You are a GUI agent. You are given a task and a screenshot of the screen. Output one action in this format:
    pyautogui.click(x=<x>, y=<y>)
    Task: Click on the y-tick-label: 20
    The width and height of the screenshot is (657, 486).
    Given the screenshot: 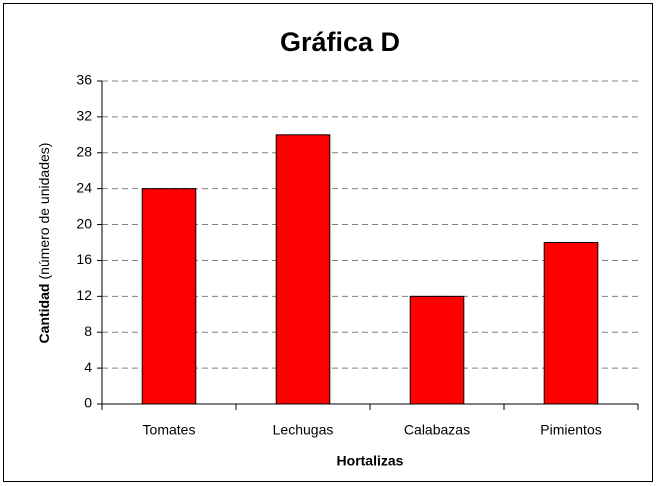 What is the action you would take?
    pyautogui.click(x=84, y=223)
    